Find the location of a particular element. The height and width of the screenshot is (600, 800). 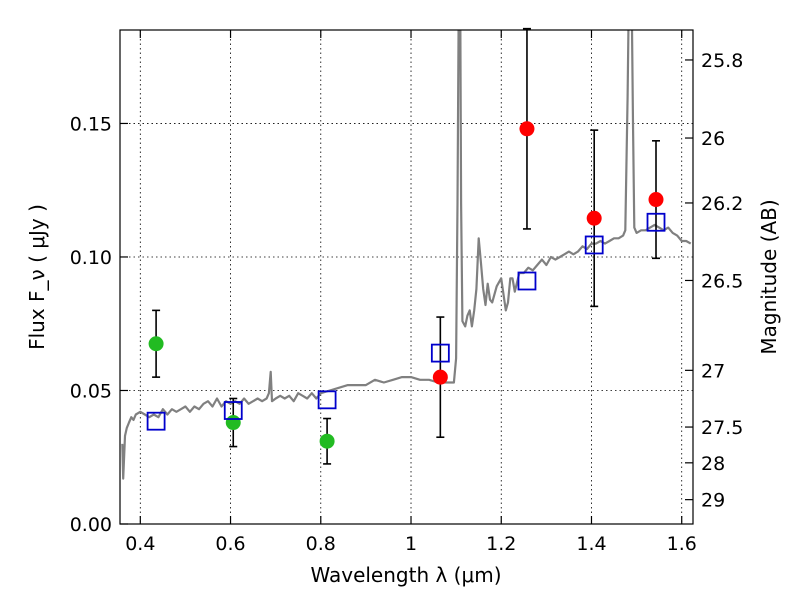

x-tick-label: 0.6 is located at coordinates (230, 544).